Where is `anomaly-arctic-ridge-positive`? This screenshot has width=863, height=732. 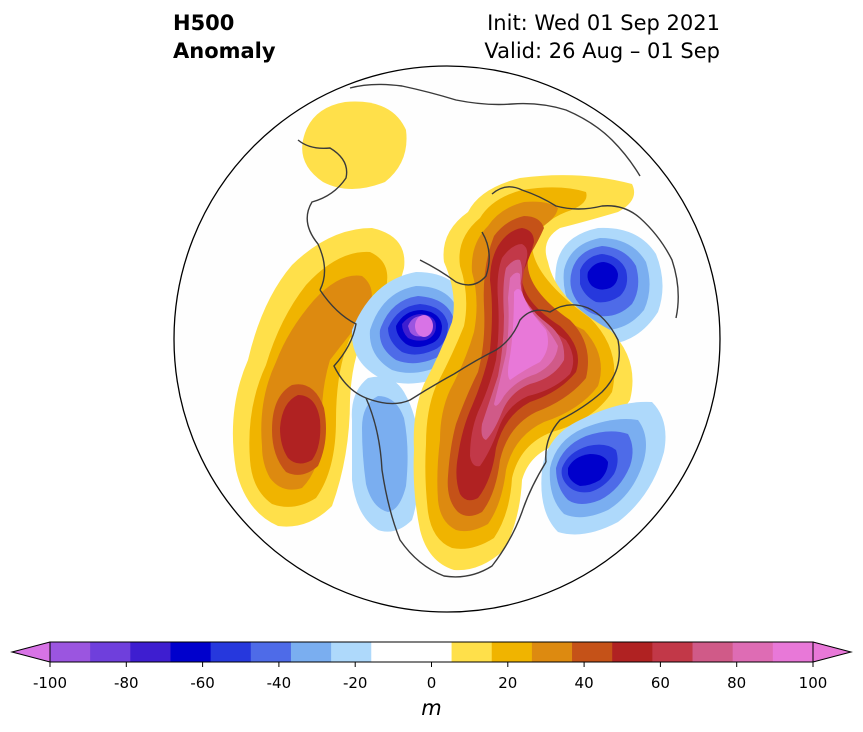
anomaly-arctic-ridge-positive is located at coordinates (524, 373).